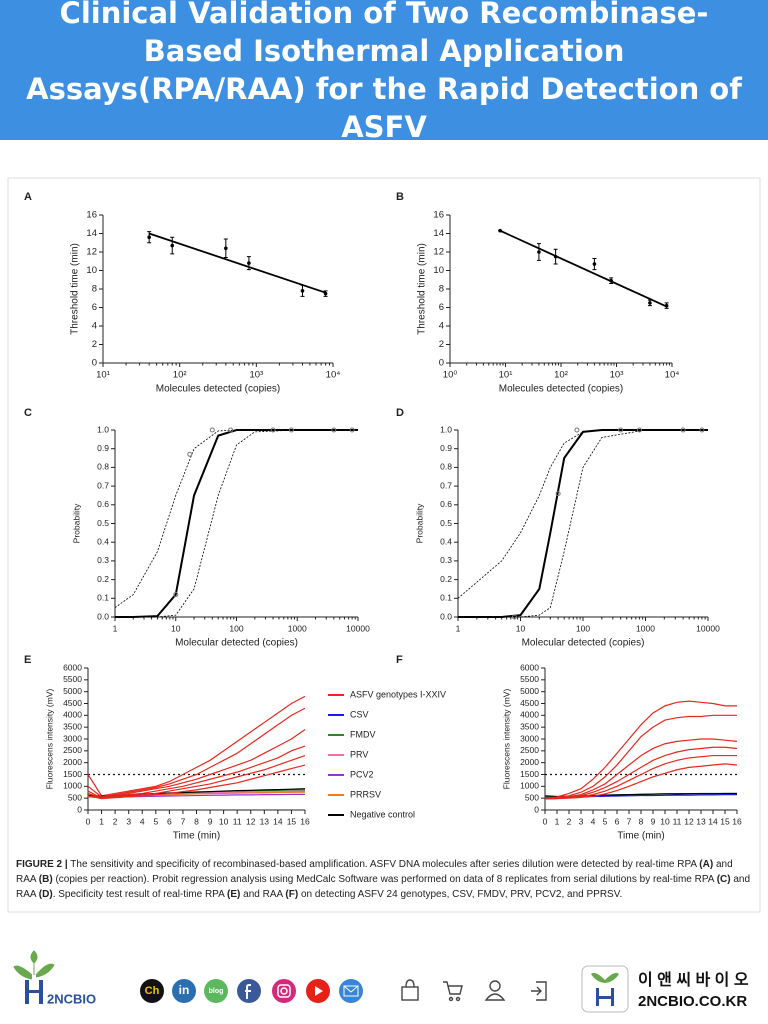  What do you see at coordinates (529, 762) in the screenshot?
I see `y-tick-label: 2000` at bounding box center [529, 762].